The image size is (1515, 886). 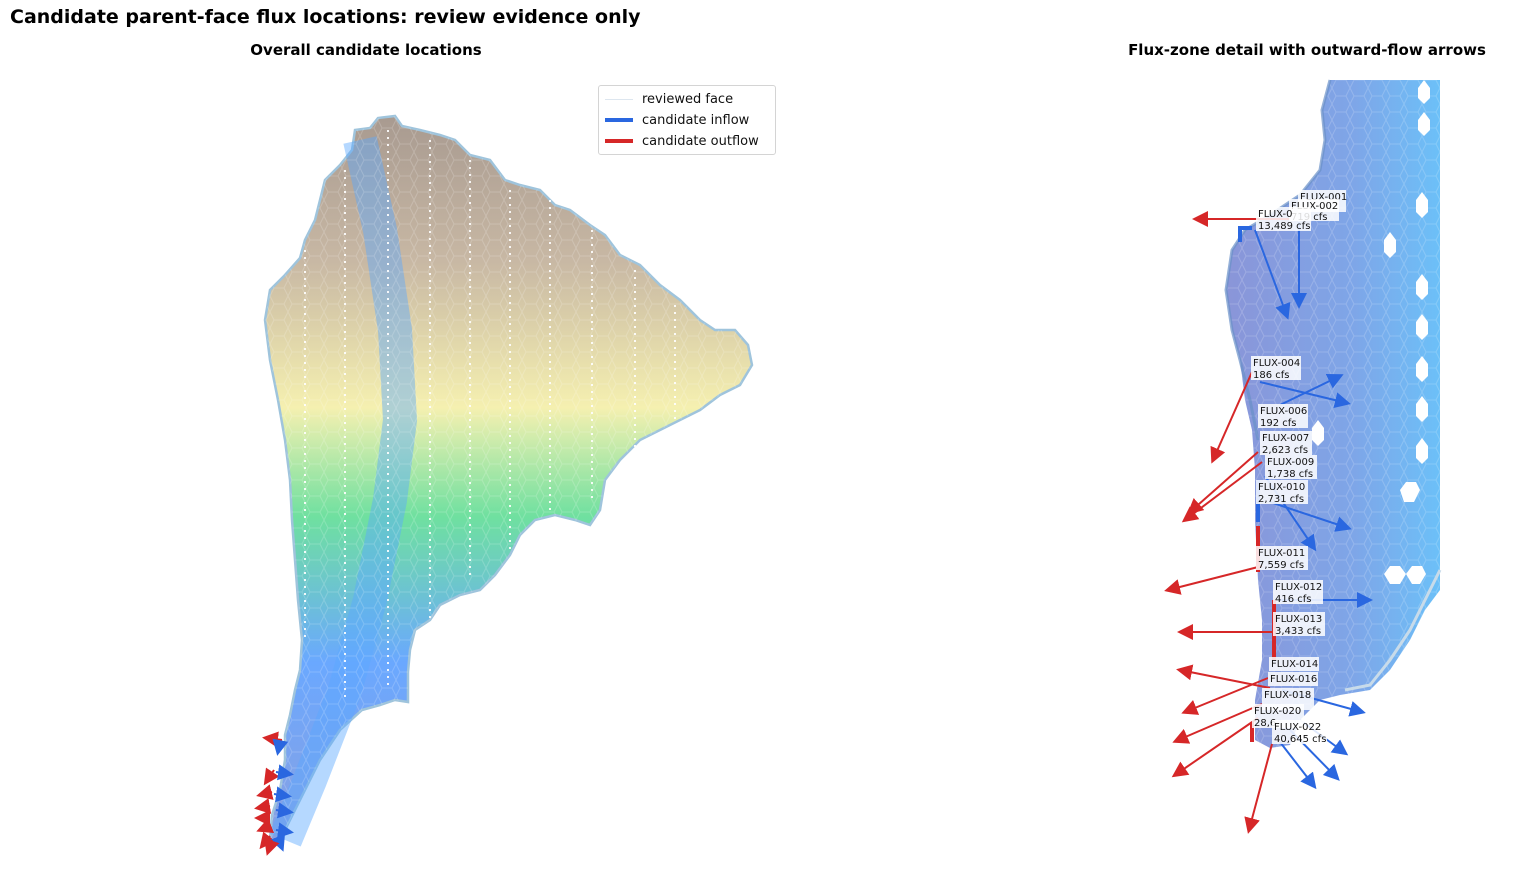 I want to click on inflow-face-segment, so click(x=1245, y=234).